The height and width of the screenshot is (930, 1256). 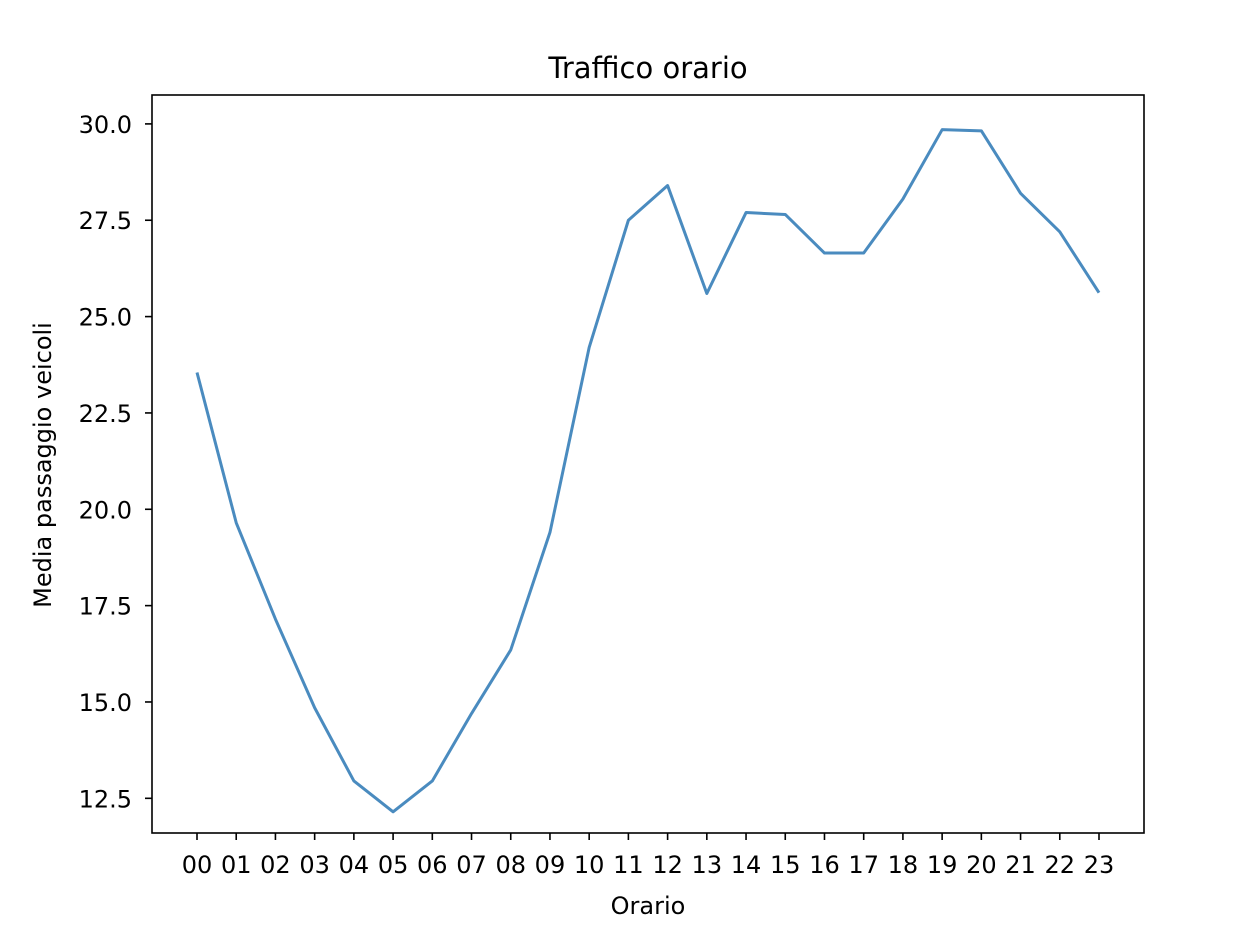 What do you see at coordinates (981, 865) in the screenshot?
I see `x-tick-label-20: 20` at bounding box center [981, 865].